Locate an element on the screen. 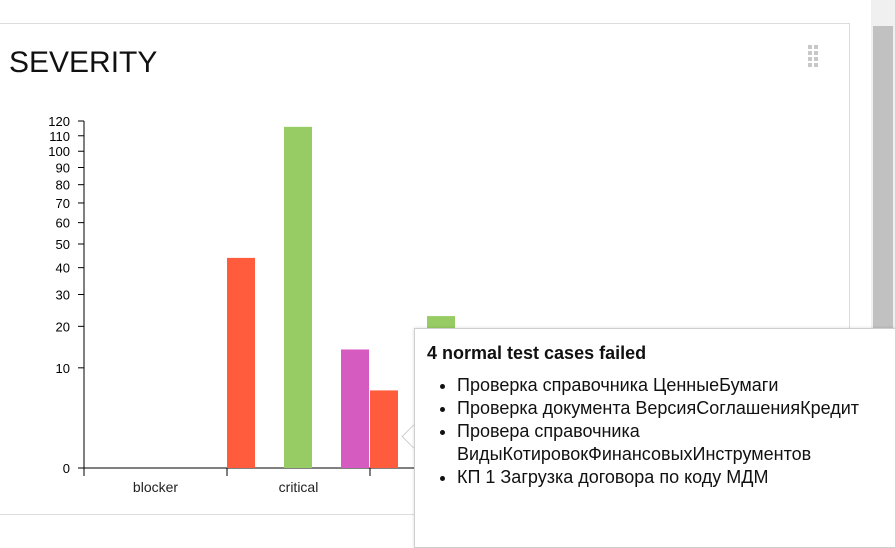 Image resolution: width=895 pixels, height=548 pixels. tooltip-heading: 4 normal test cases failed is located at coordinates (537, 353).